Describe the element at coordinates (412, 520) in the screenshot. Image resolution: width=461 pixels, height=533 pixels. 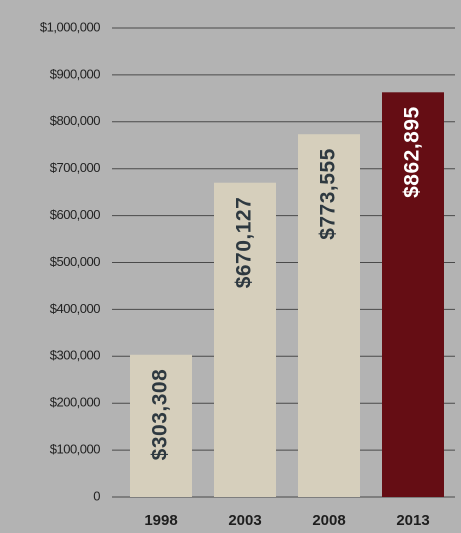
I see `x-tick-label: 2013` at that location.